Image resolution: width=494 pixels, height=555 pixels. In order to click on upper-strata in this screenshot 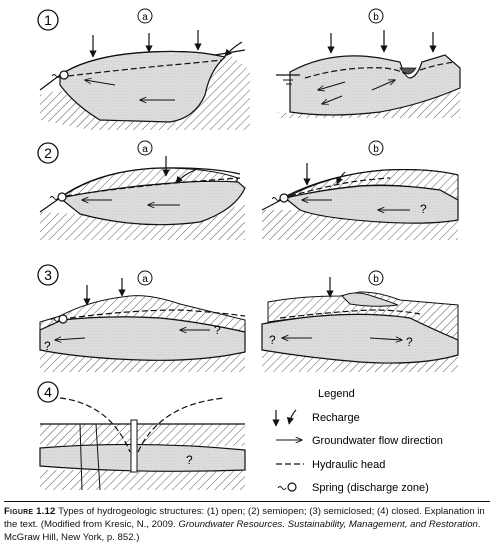, I will do `click(142, 435)`.